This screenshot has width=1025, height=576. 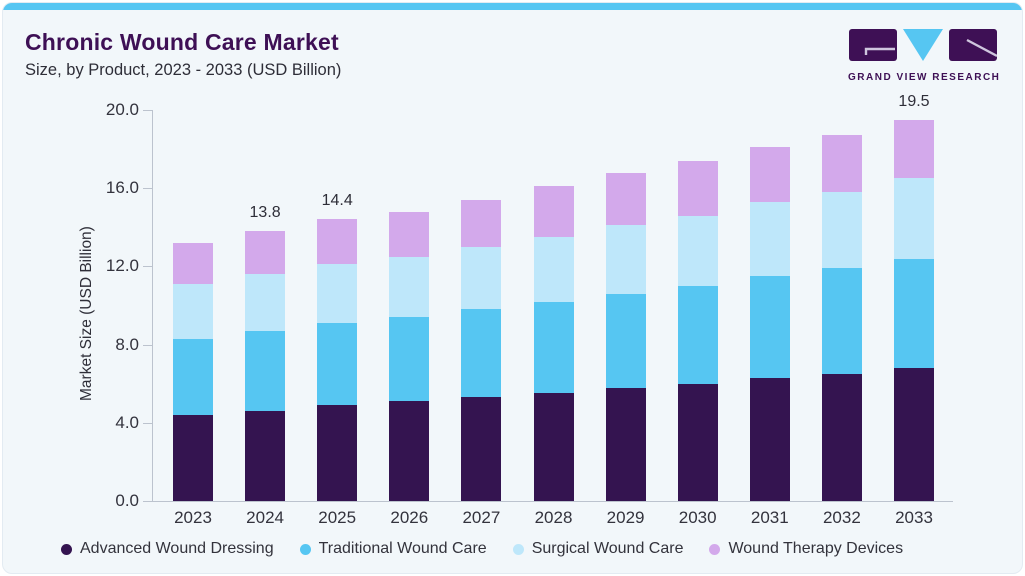 I want to click on x-tick-label: 2028, so click(x=553, y=517).